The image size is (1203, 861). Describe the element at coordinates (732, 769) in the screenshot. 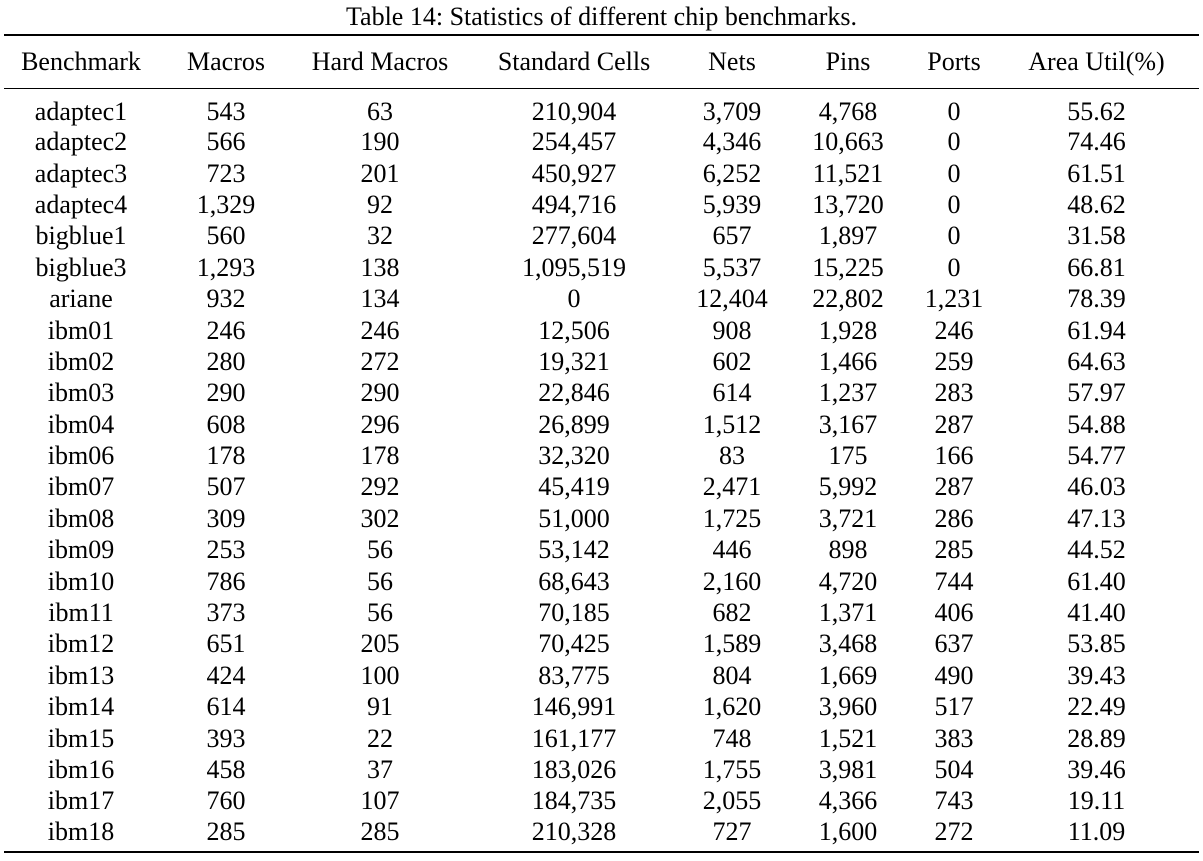

I see `cell-nets: 1,755` at that location.